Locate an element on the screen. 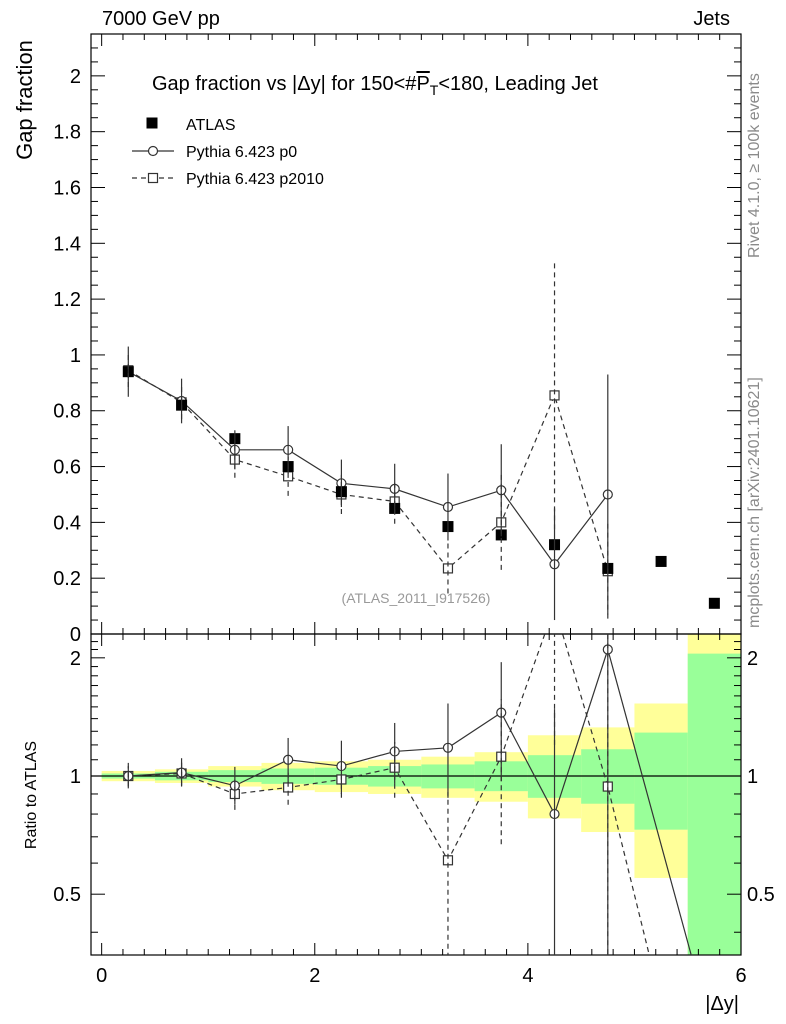 The image size is (786, 1024). title-main: Gap fraction vs |Δy| for 150<# is located at coordinates (284, 84).